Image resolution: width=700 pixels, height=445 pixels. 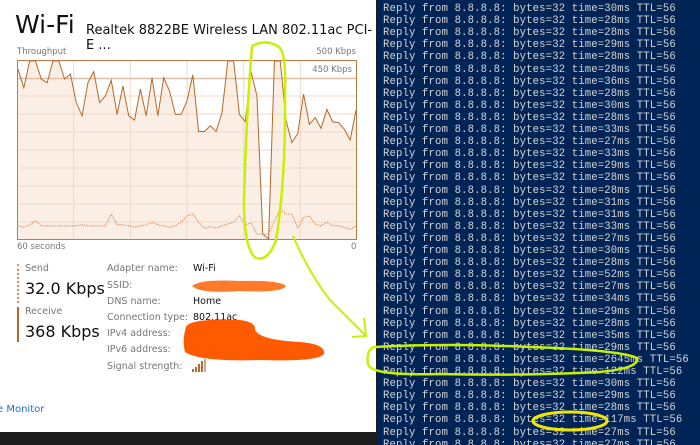 What do you see at coordinates (18, 283) in the screenshot?
I see `send-indicator` at bounding box center [18, 283].